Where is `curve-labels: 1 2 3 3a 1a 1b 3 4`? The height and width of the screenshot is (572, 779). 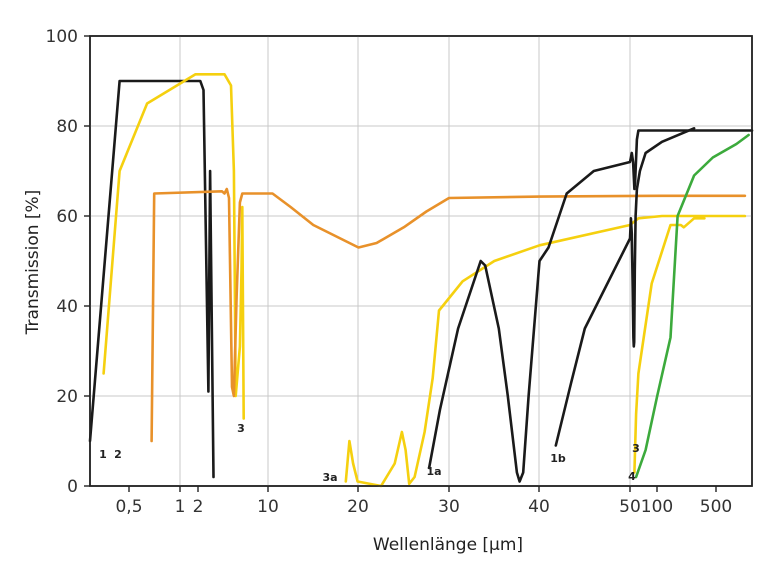
curve-labels: 1 2 3 3a 1a 1b 3 4 is located at coordinates (369, 453).